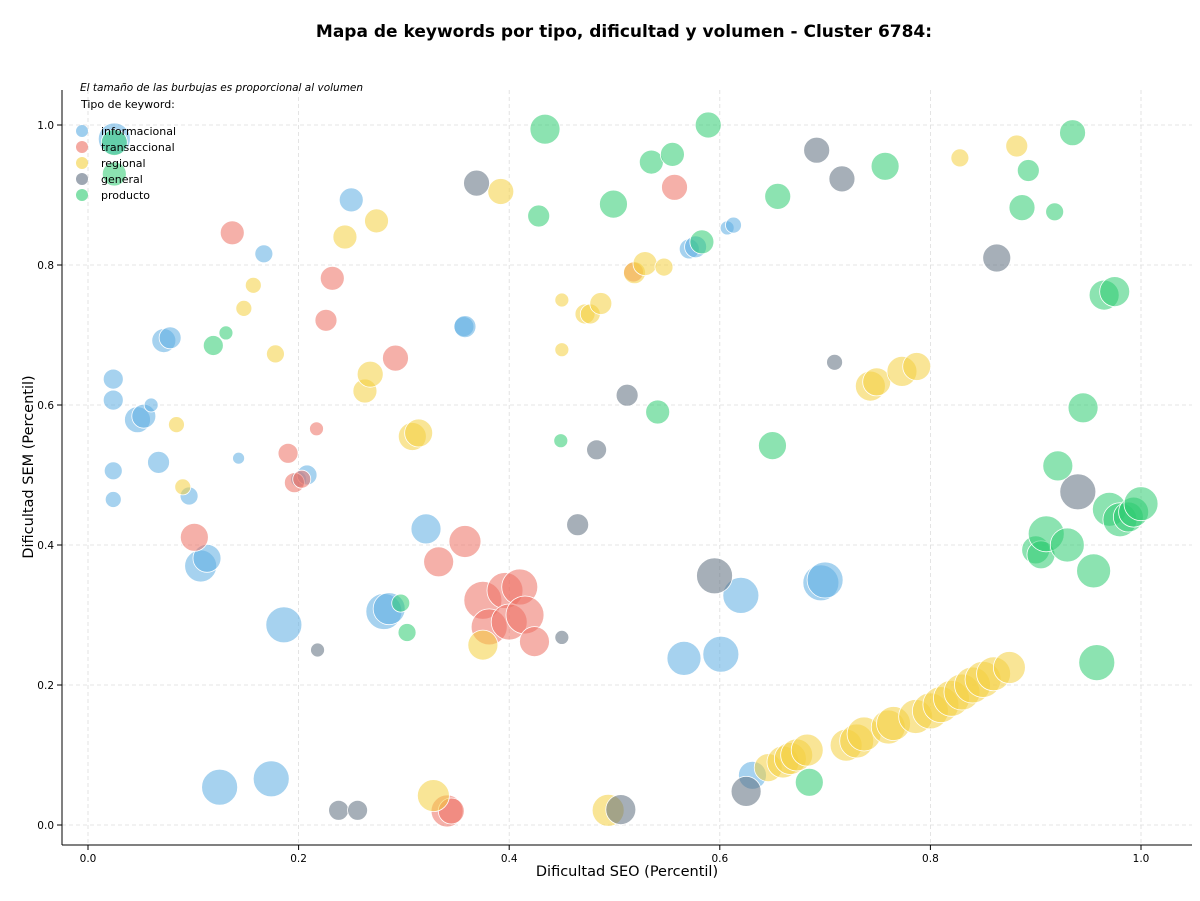  Describe the element at coordinates (45, 546) in the screenshot. I see `y-tick-label: 0.4` at that location.